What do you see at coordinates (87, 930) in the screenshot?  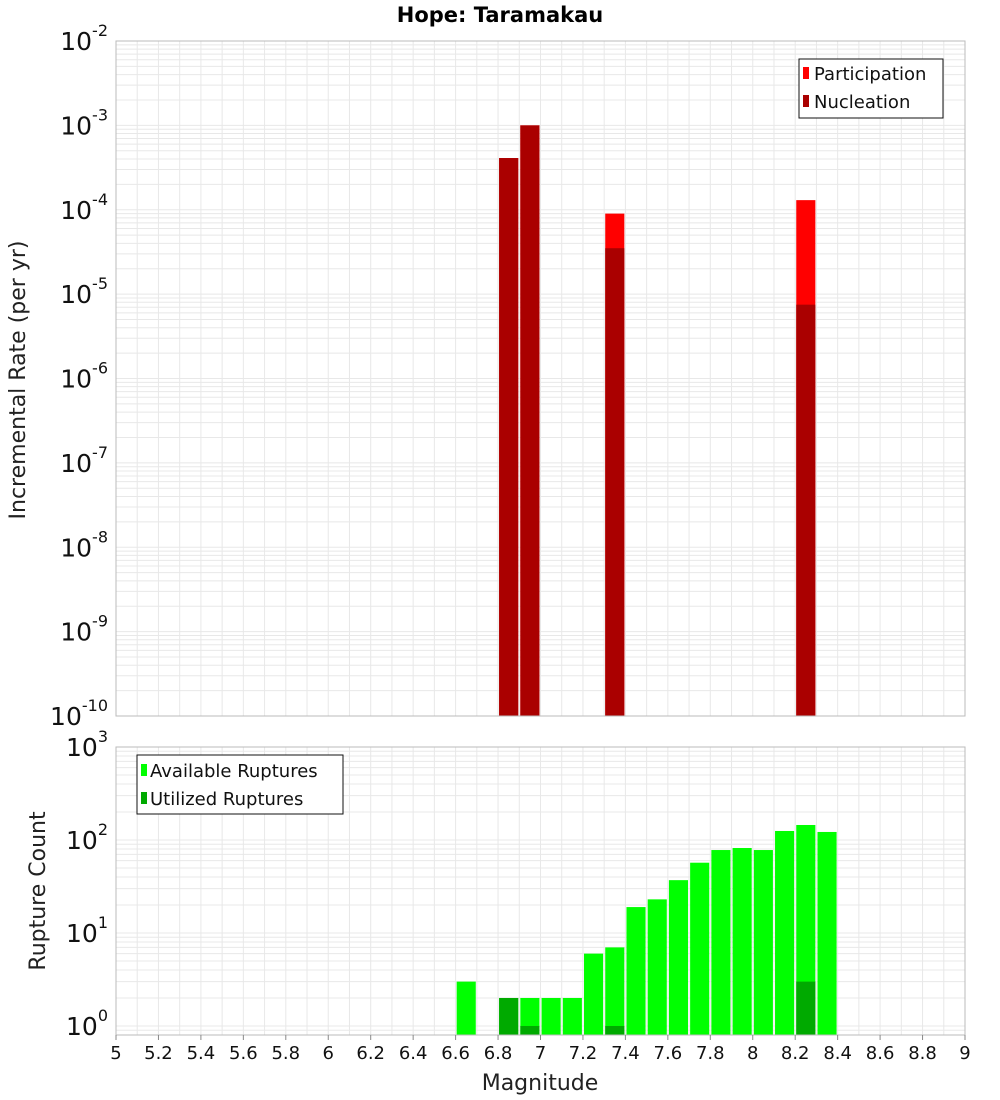 I see `bottom-y-tick-label: 10¹` at bounding box center [87, 930].